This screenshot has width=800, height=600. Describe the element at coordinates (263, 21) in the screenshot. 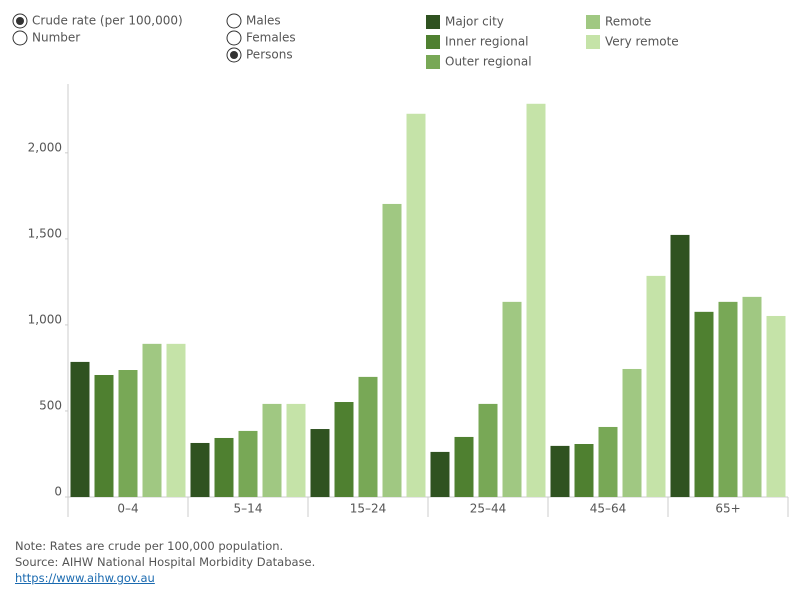

I see `radio-label: Males` at that location.